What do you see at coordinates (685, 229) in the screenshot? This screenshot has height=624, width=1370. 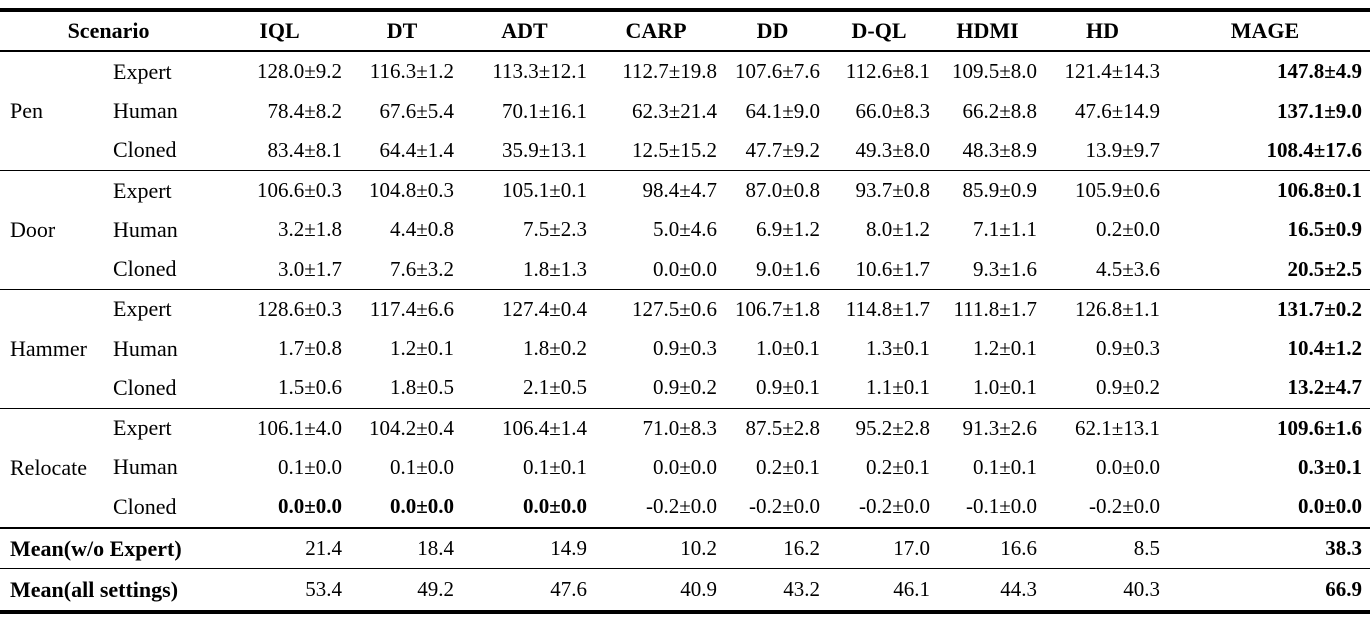 I see `value-cell: 5.0±4.6` at bounding box center [685, 229].